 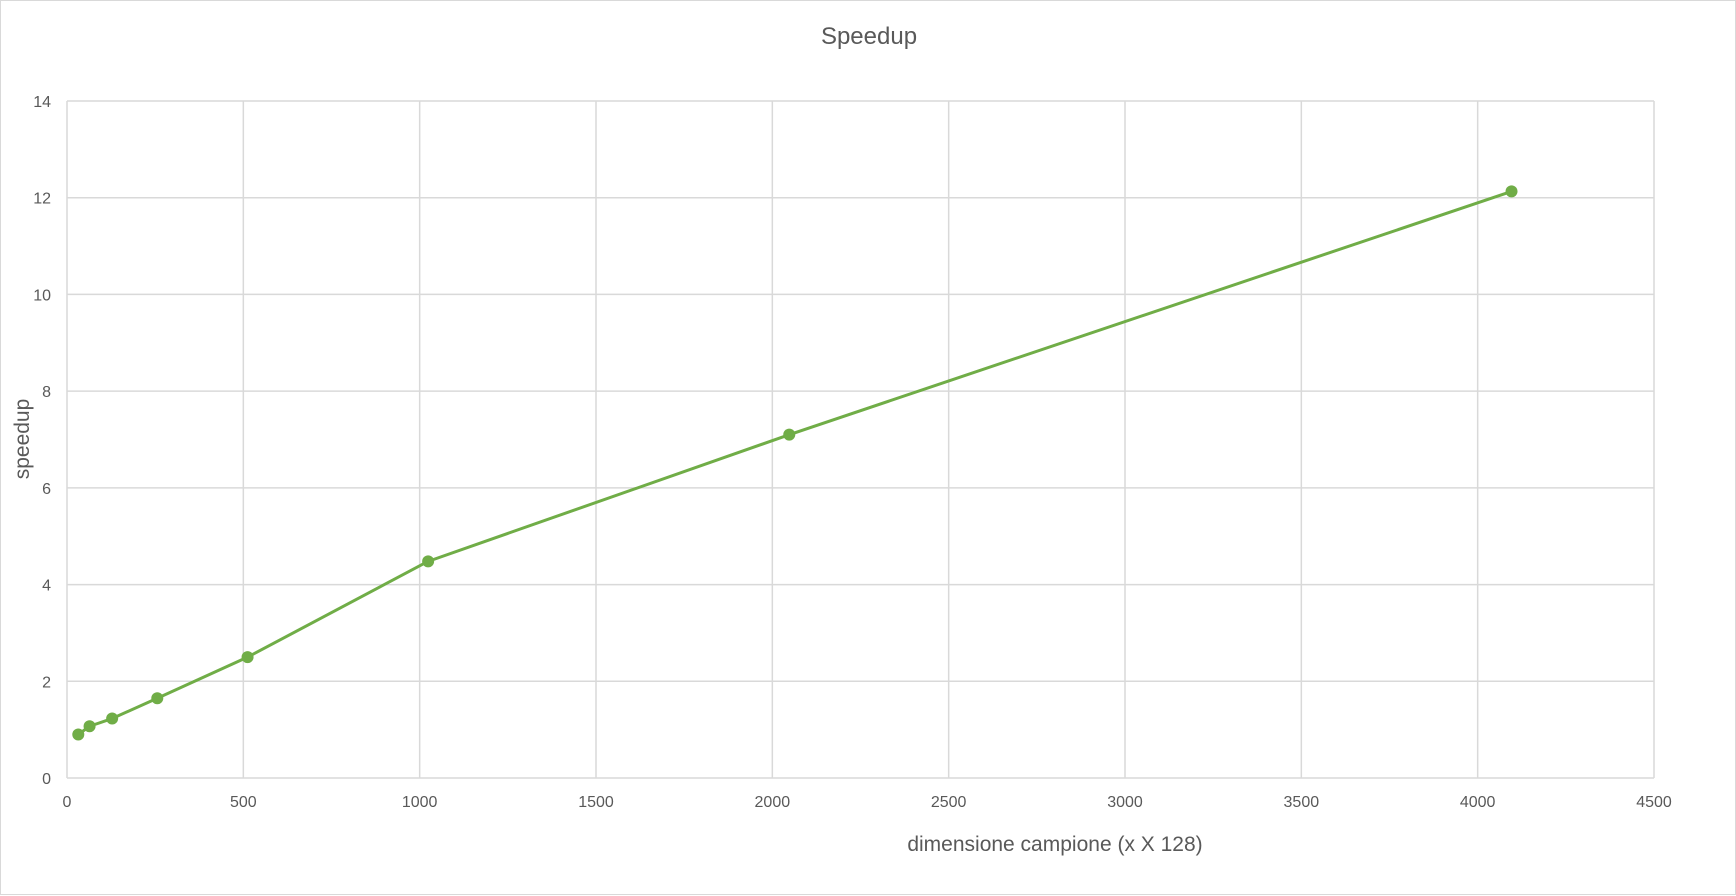 What do you see at coordinates (46, 586) in the screenshot?
I see `y-tick-label: 4` at bounding box center [46, 586].